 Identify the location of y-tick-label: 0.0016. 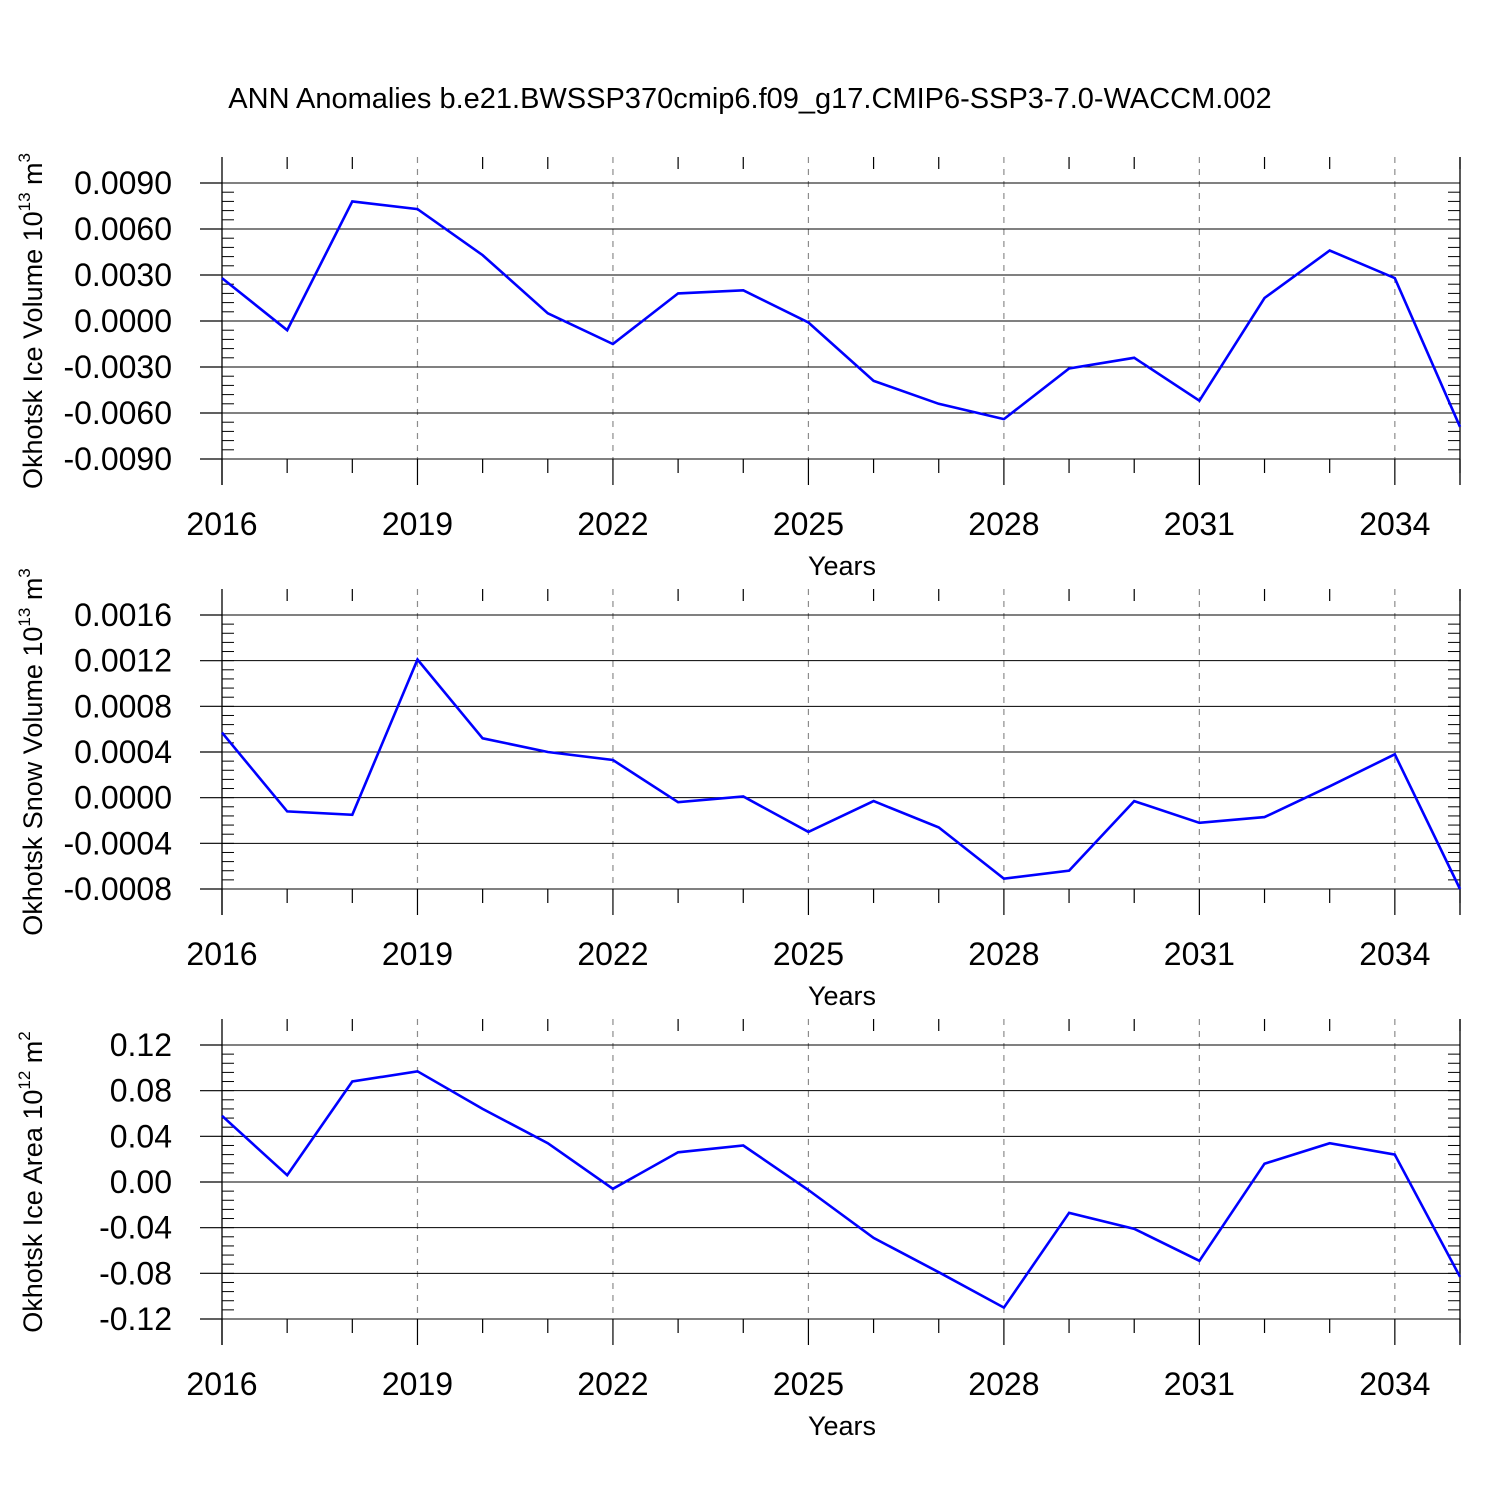
(123, 615).